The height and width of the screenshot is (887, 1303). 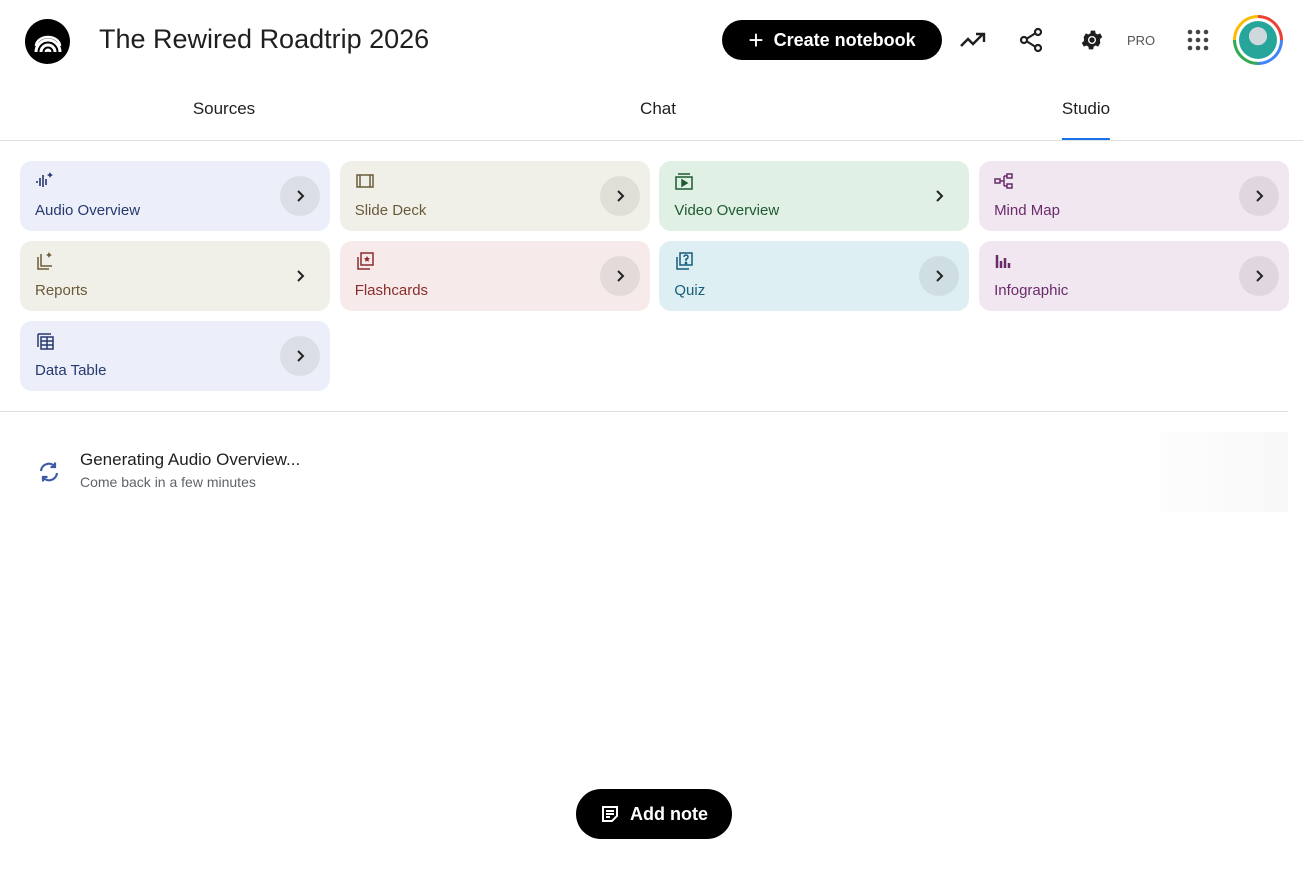 What do you see at coordinates (175, 276) in the screenshot?
I see `studio-card-reports: Reports` at bounding box center [175, 276].